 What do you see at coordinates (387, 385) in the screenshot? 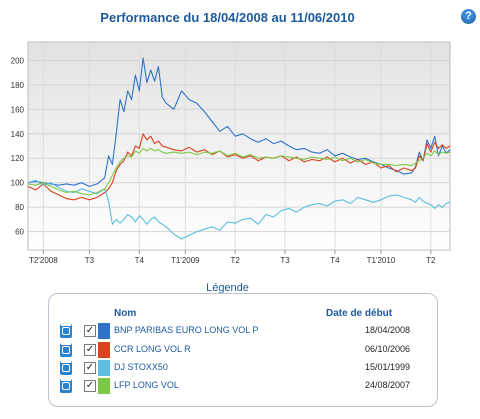
I see `series-start-date: 24/08/2007` at bounding box center [387, 385].